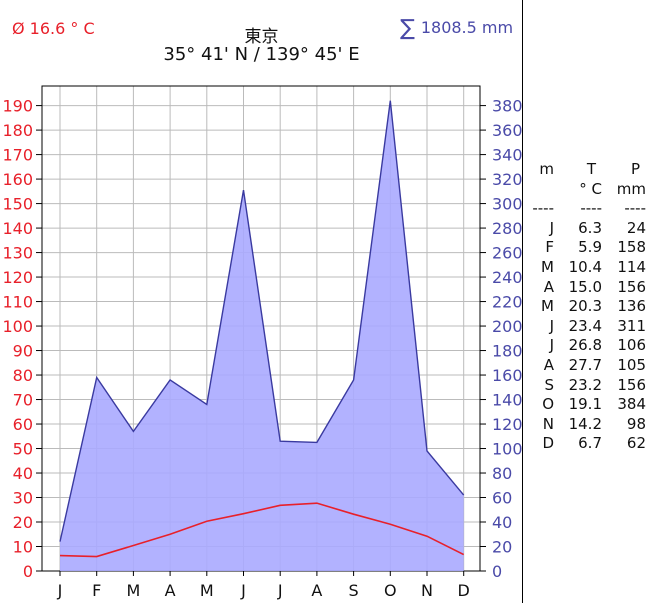 This screenshot has height=603, width=654. Describe the element at coordinates (631, 325) in the screenshot. I see `precip-cell: 311` at that location.